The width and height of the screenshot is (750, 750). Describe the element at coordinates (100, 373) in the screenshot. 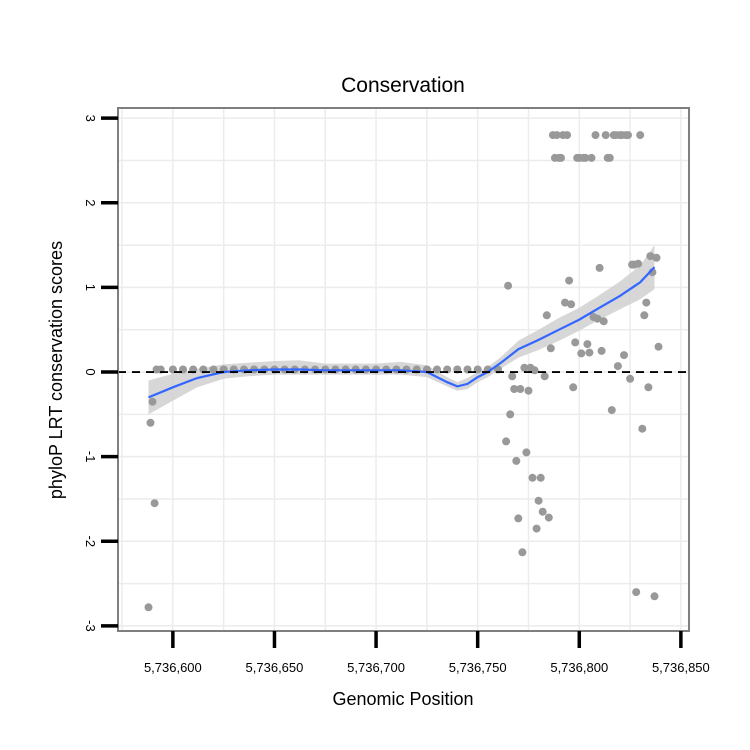

I see `y-axis: -3 -2 -1 0 1 2 3` at that location.